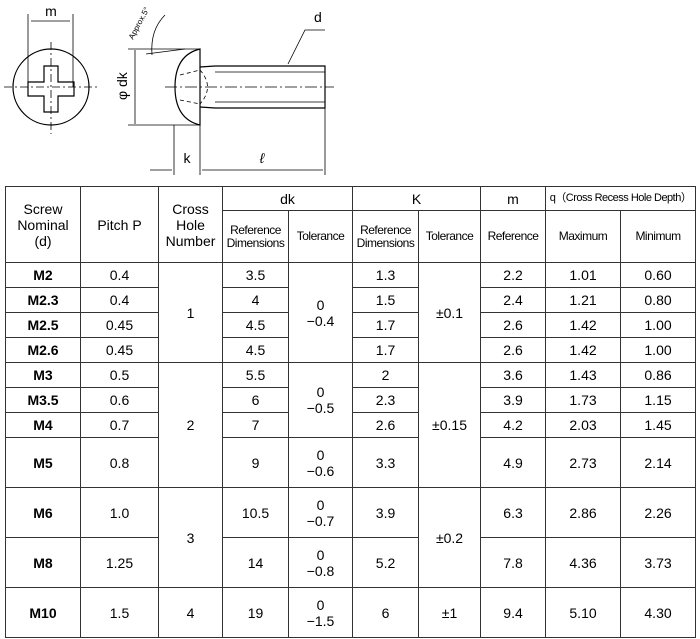  What do you see at coordinates (119, 425) in the screenshot?
I see `pitch: 0.7` at bounding box center [119, 425].